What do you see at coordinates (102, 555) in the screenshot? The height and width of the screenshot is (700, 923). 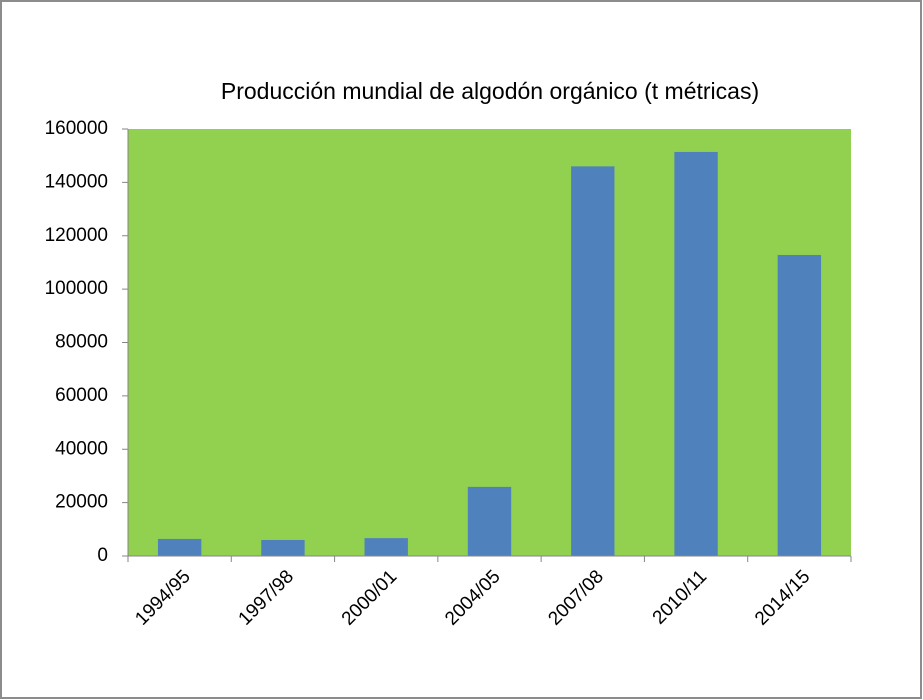 I see `y-tick-label: 0` at bounding box center [102, 555].